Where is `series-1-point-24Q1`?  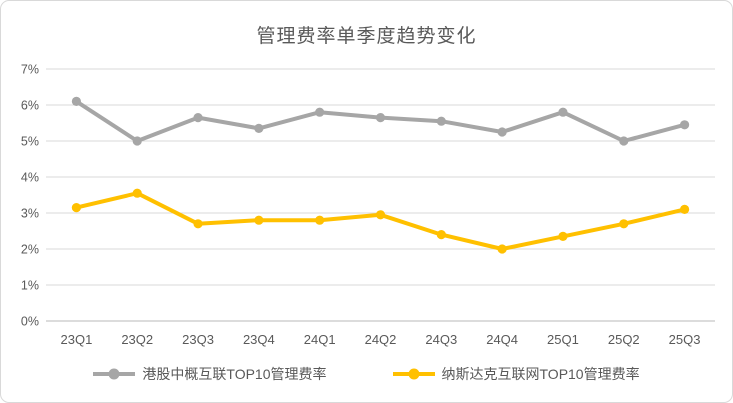 series-1-point-24Q1 is located at coordinates (320, 220).